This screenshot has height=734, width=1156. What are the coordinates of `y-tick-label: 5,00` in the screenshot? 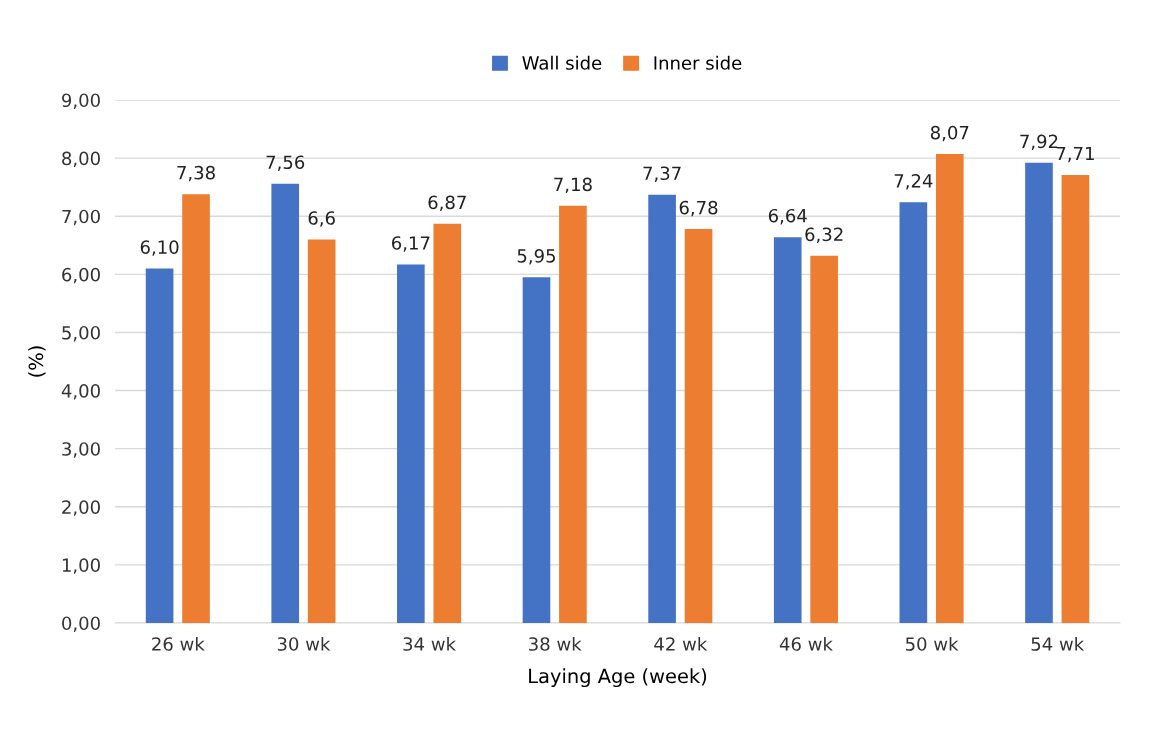 It's located at (81, 333).